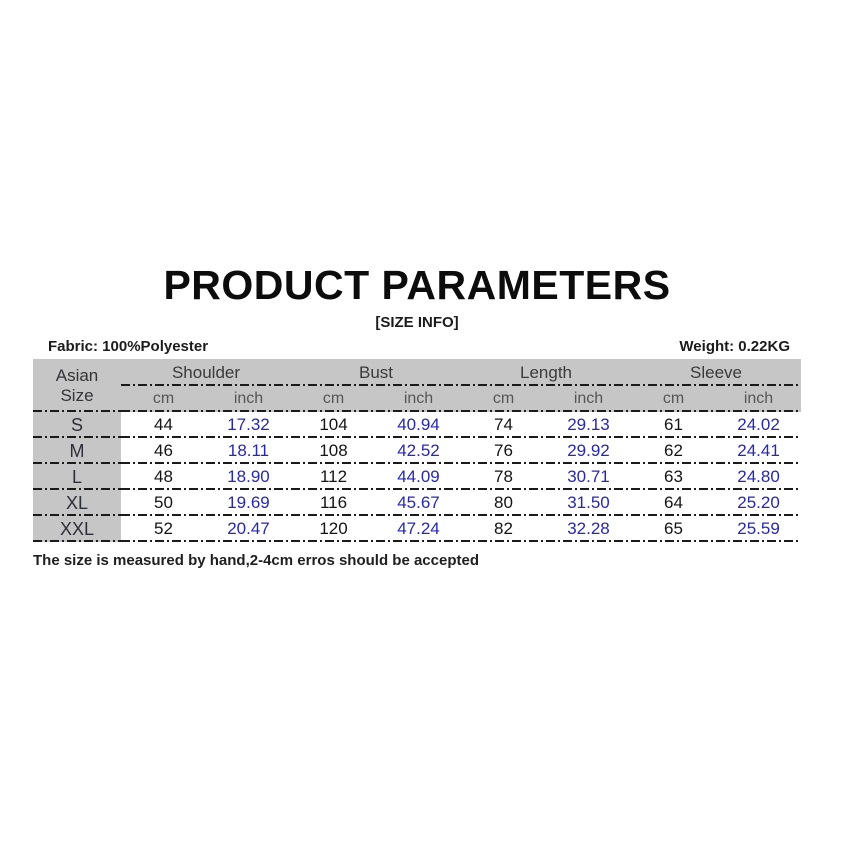 The image size is (842, 842). I want to click on table-row-s: S 44 17.32 104 40.94 74 29.13 61 24.02, so click(417, 425).